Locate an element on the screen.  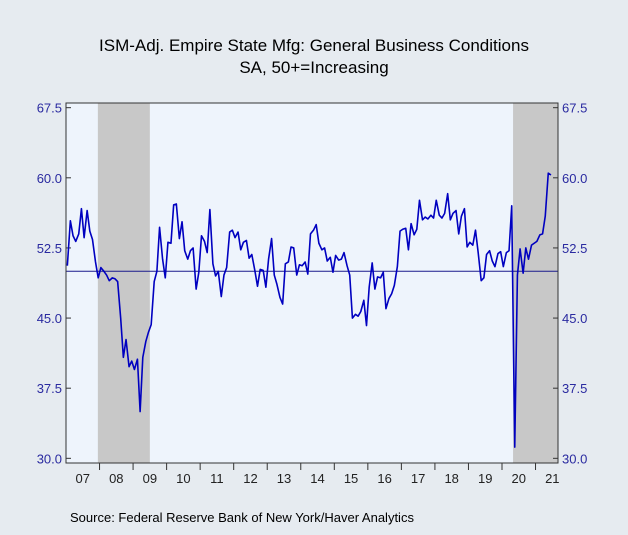
y2-tick-label: 45.0 is located at coordinates (574, 318).